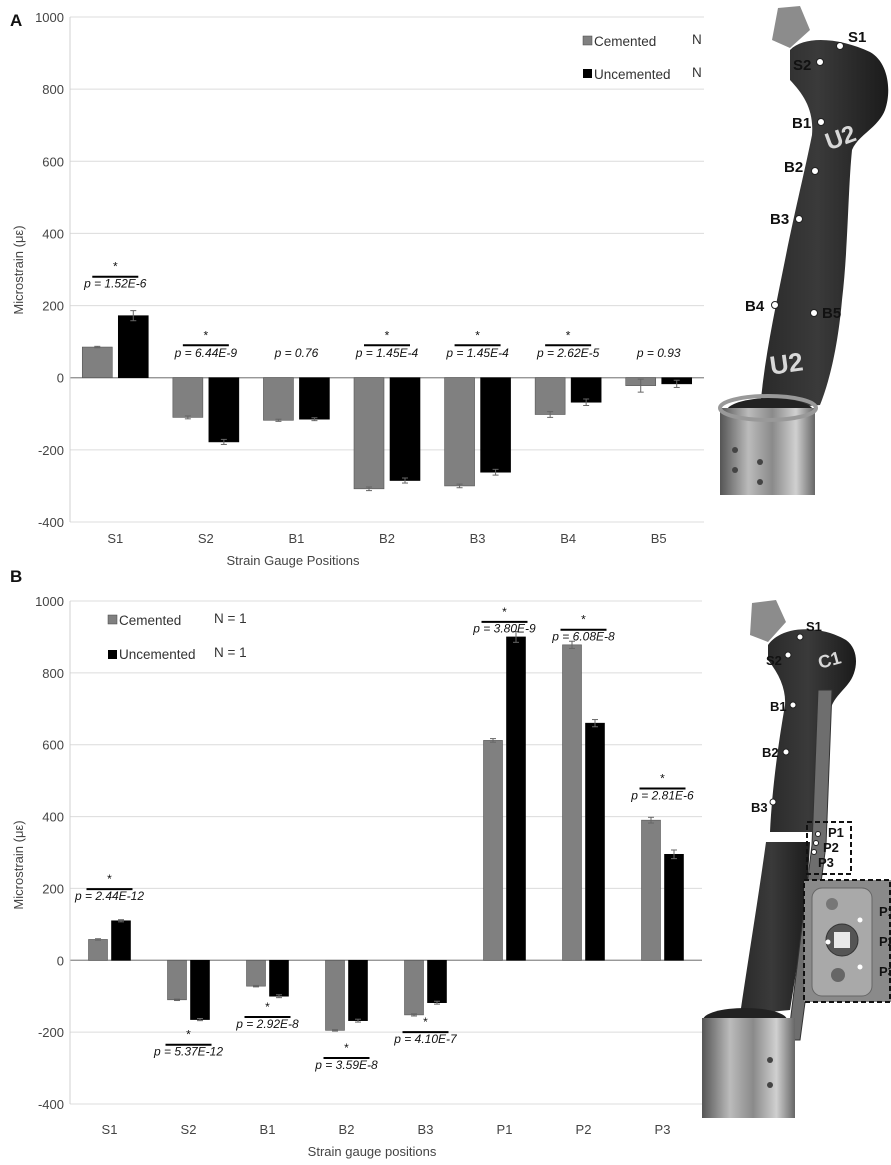 This screenshot has height=1165, width=891. I want to click on x-tick-label: B5, so click(659, 538).